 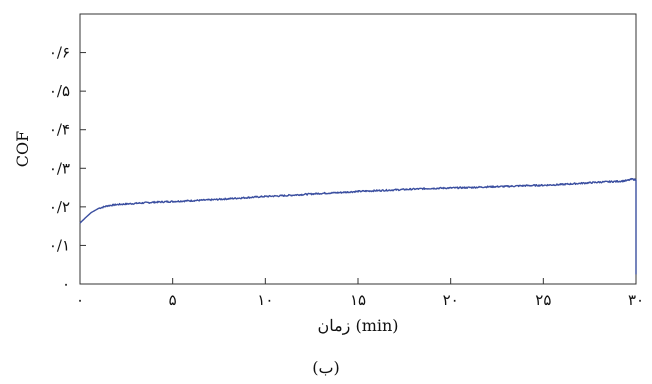 I want to click on x-axis-ticks: ۰ ۵ ۱۰ ۱۵ ۲۰ ۲۵ ۳۰, so click(x=360, y=293).